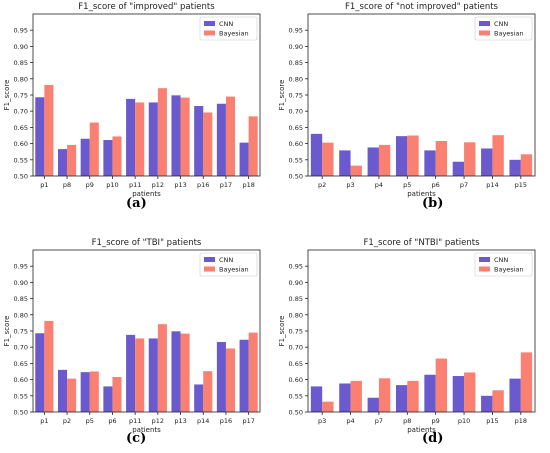  What do you see at coordinates (433, 438) in the screenshot?
I see `panel-label: (d)` at bounding box center [433, 438].